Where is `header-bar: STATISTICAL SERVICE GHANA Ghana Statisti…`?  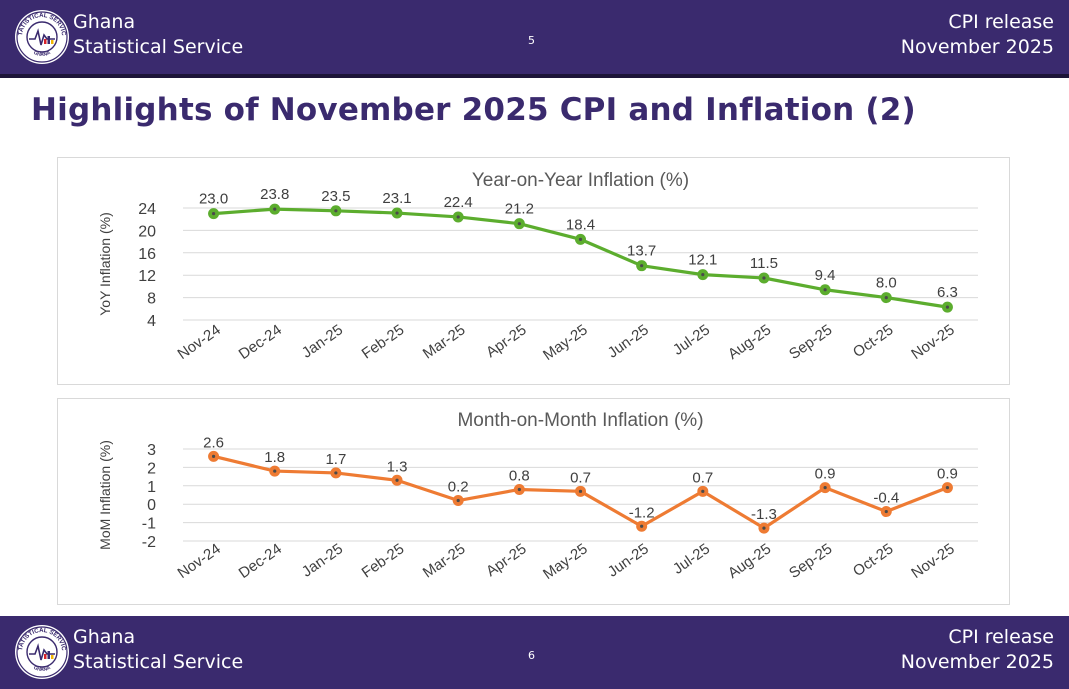
header-bar: STATISTICAL SERVICE GHANA Ghana Statisti… is located at coordinates (534, 39).